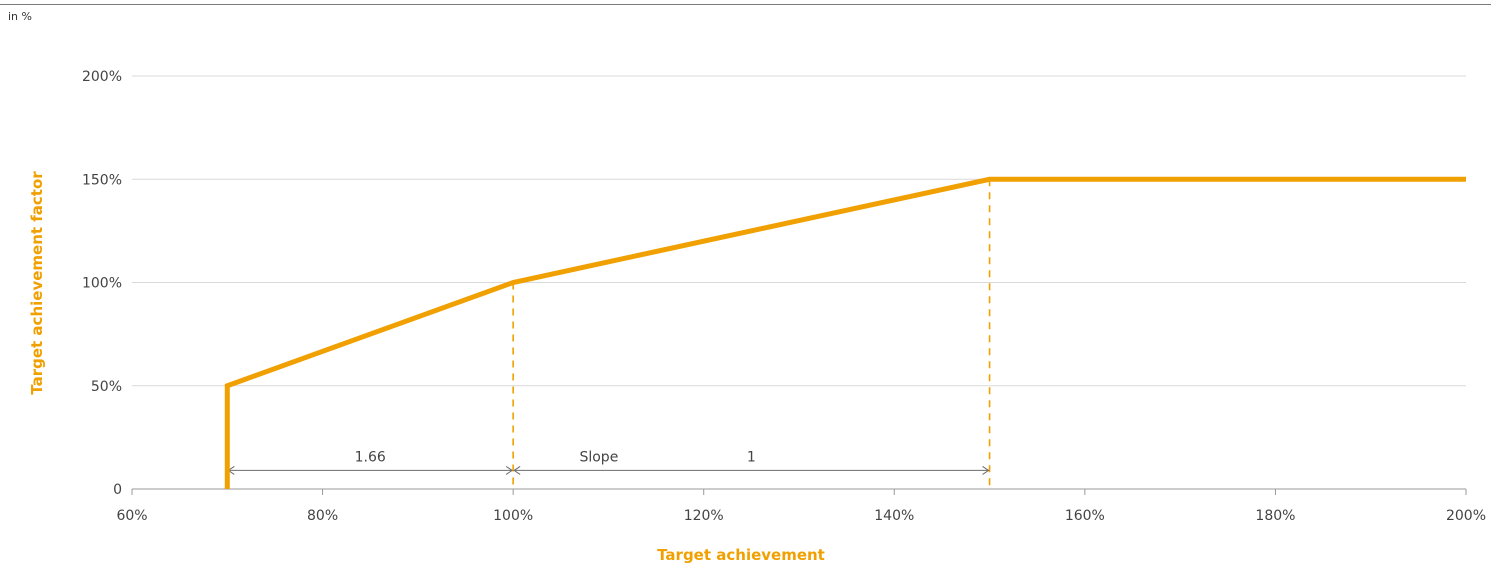 This screenshot has width=1491, height=564. I want to click on y-axis-title: Target achievement factor, so click(37, 283).